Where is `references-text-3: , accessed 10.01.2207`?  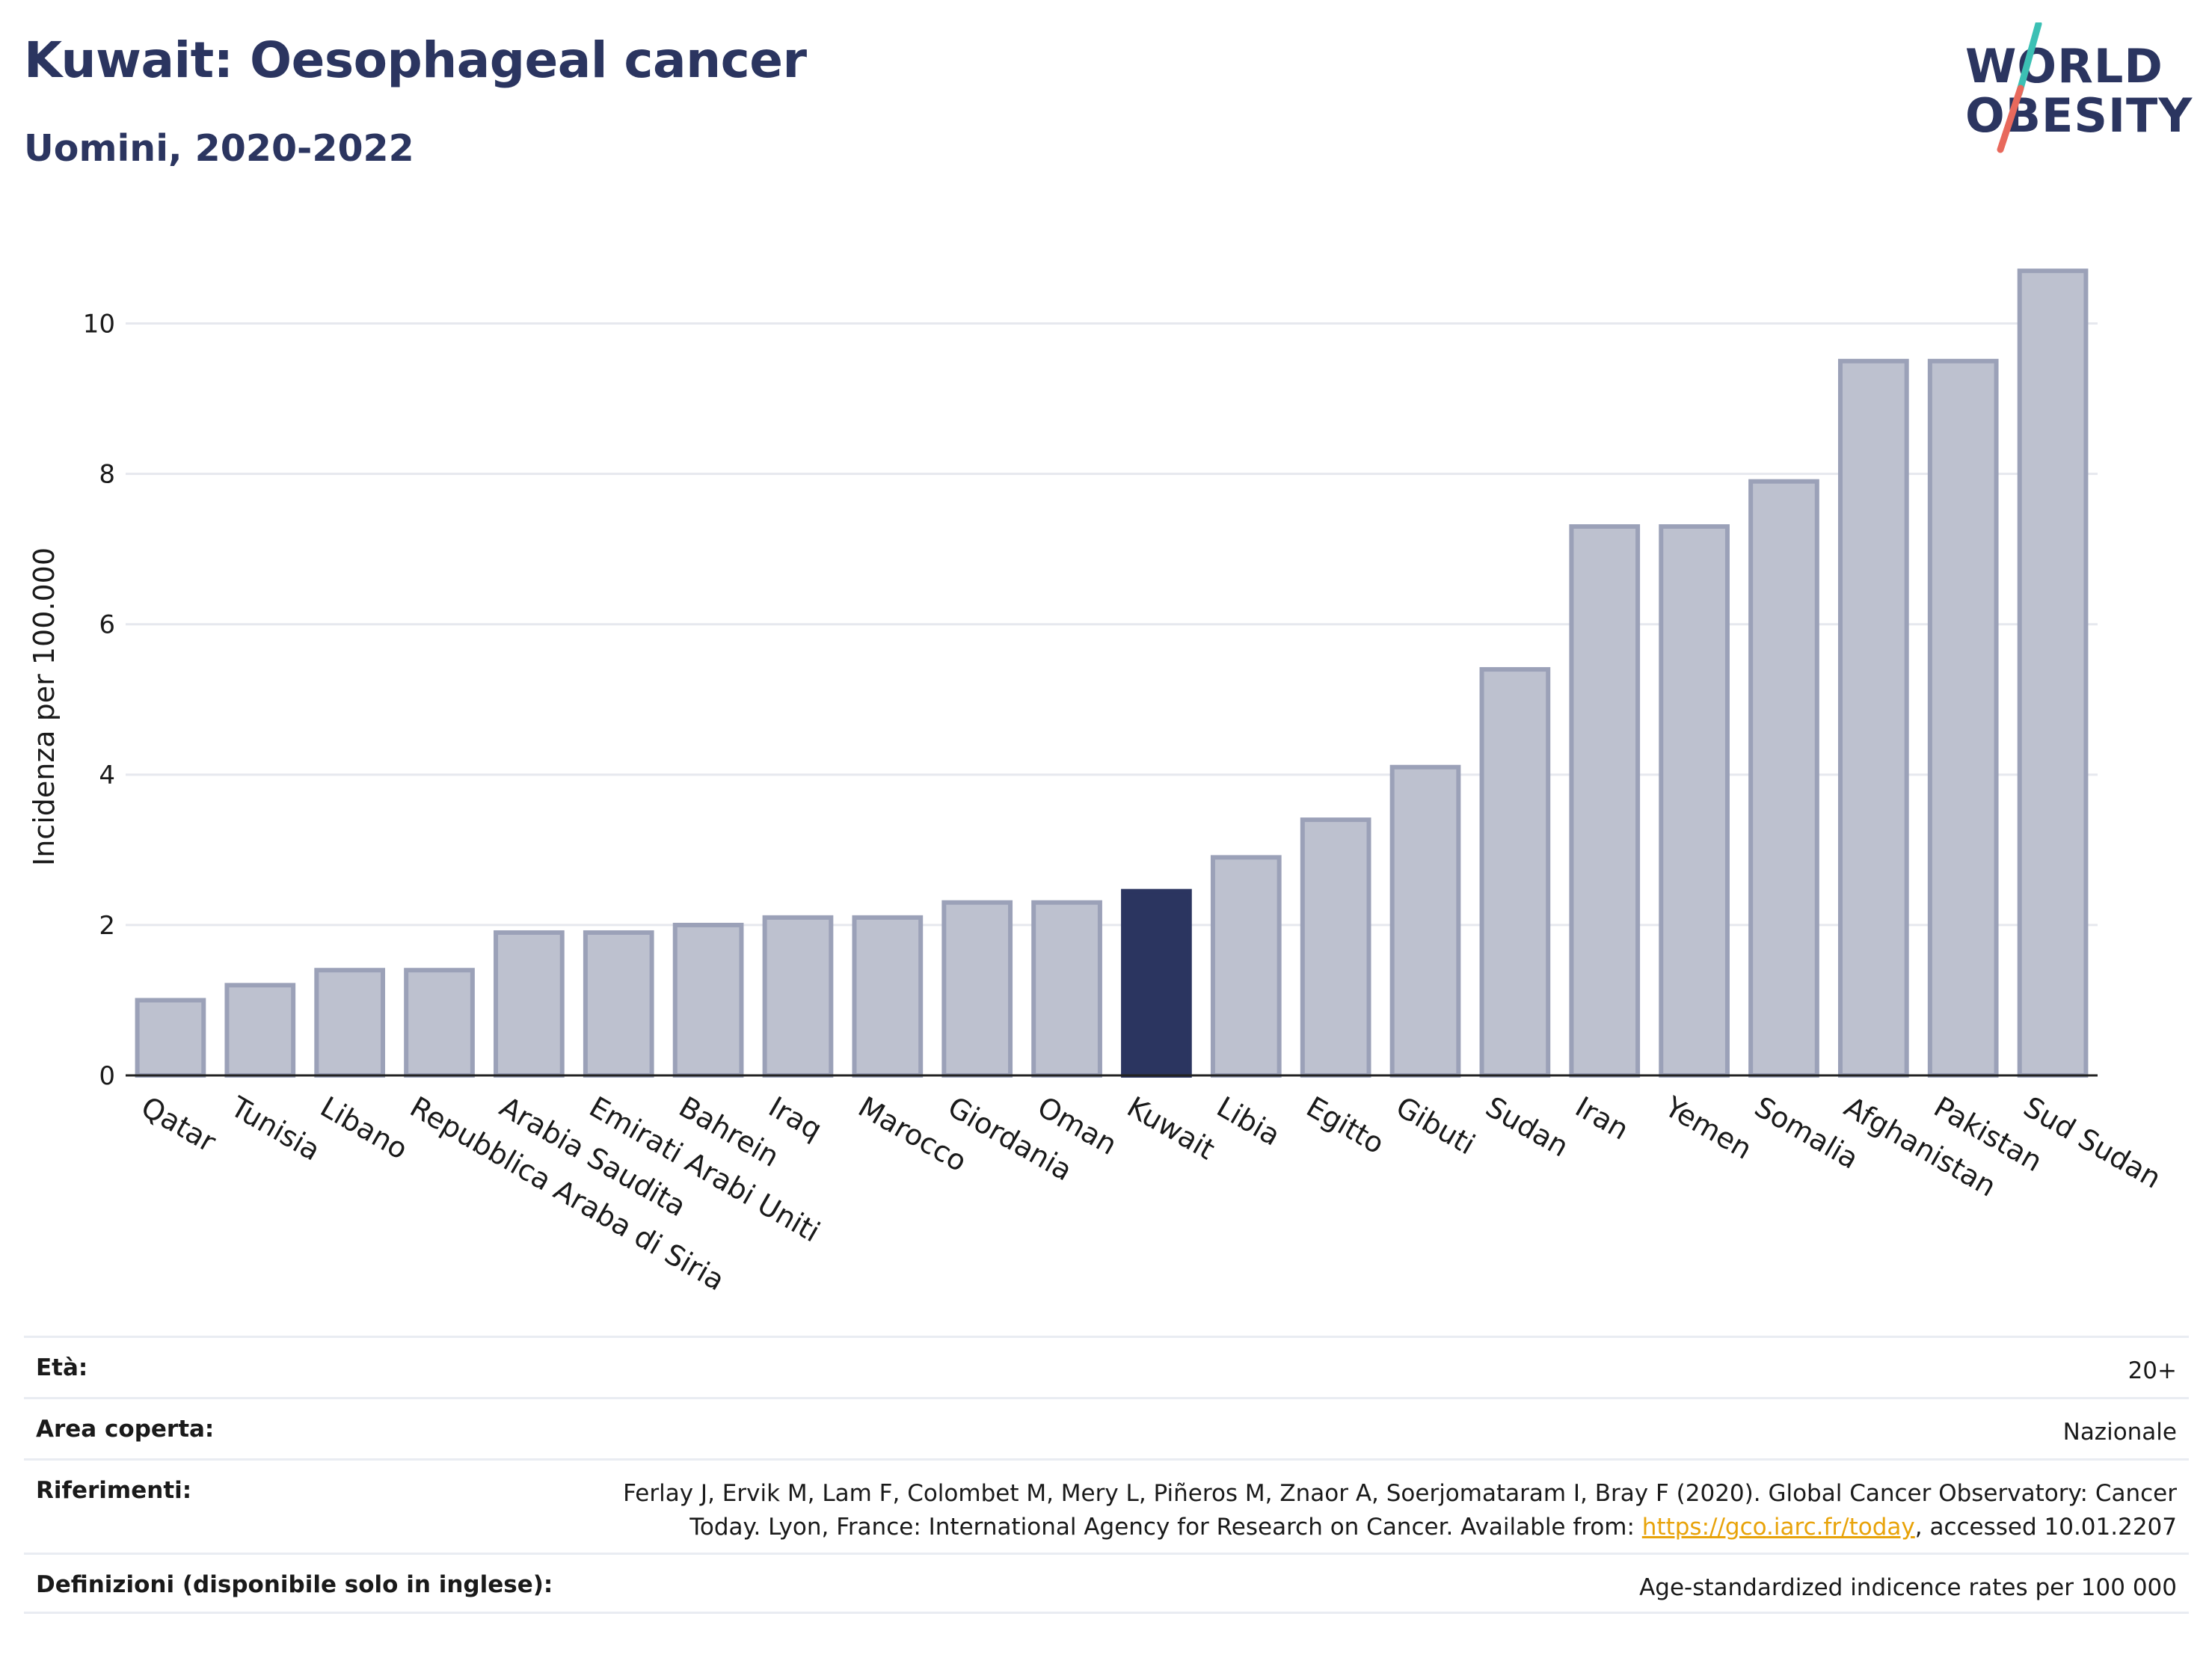
references-text-3: , accessed 10.01.2207 is located at coordinates (2045, 1527).